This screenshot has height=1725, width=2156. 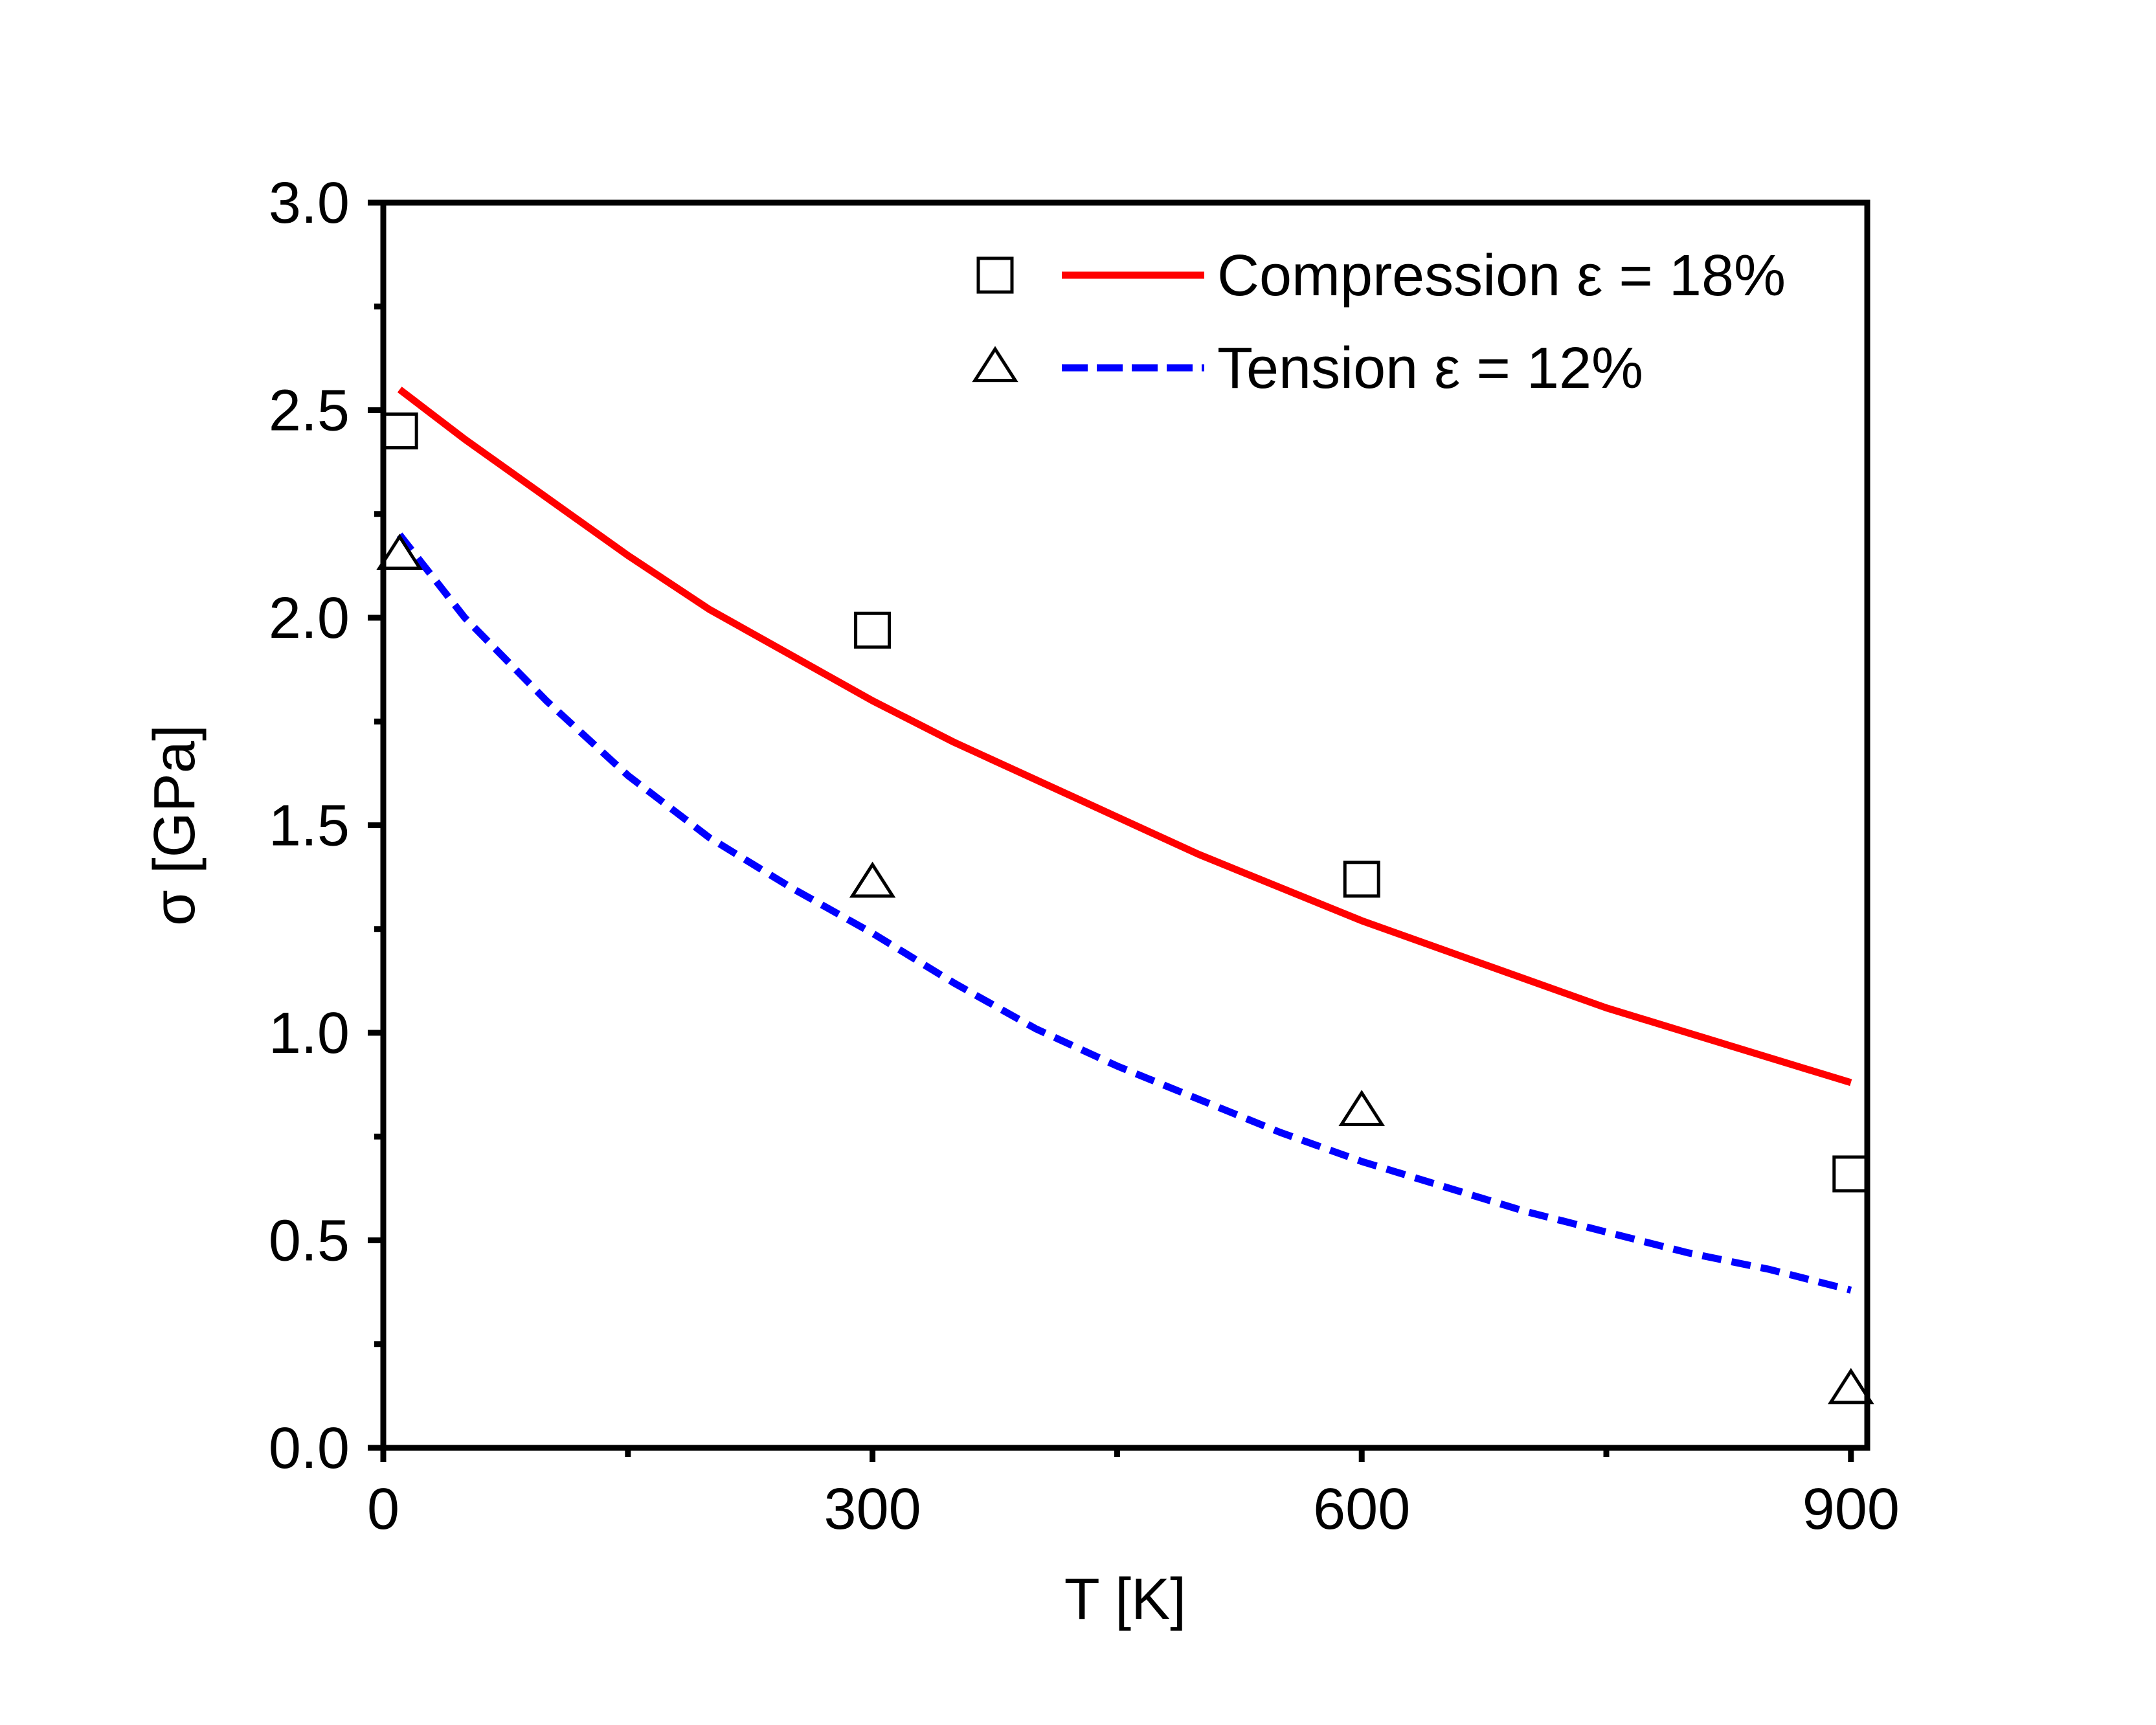 What do you see at coordinates (1379, 322) in the screenshot?
I see `legend: Compression ε = 18% Tension ε = 12%` at bounding box center [1379, 322].